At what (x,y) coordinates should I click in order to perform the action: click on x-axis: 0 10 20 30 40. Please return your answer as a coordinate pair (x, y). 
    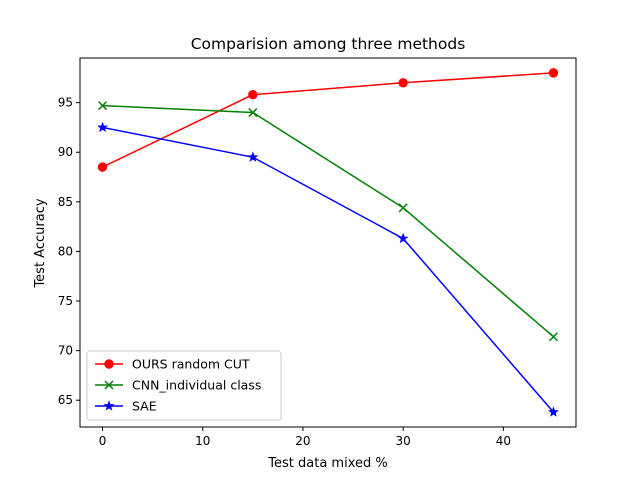
    Looking at the image, I should click on (305, 437).